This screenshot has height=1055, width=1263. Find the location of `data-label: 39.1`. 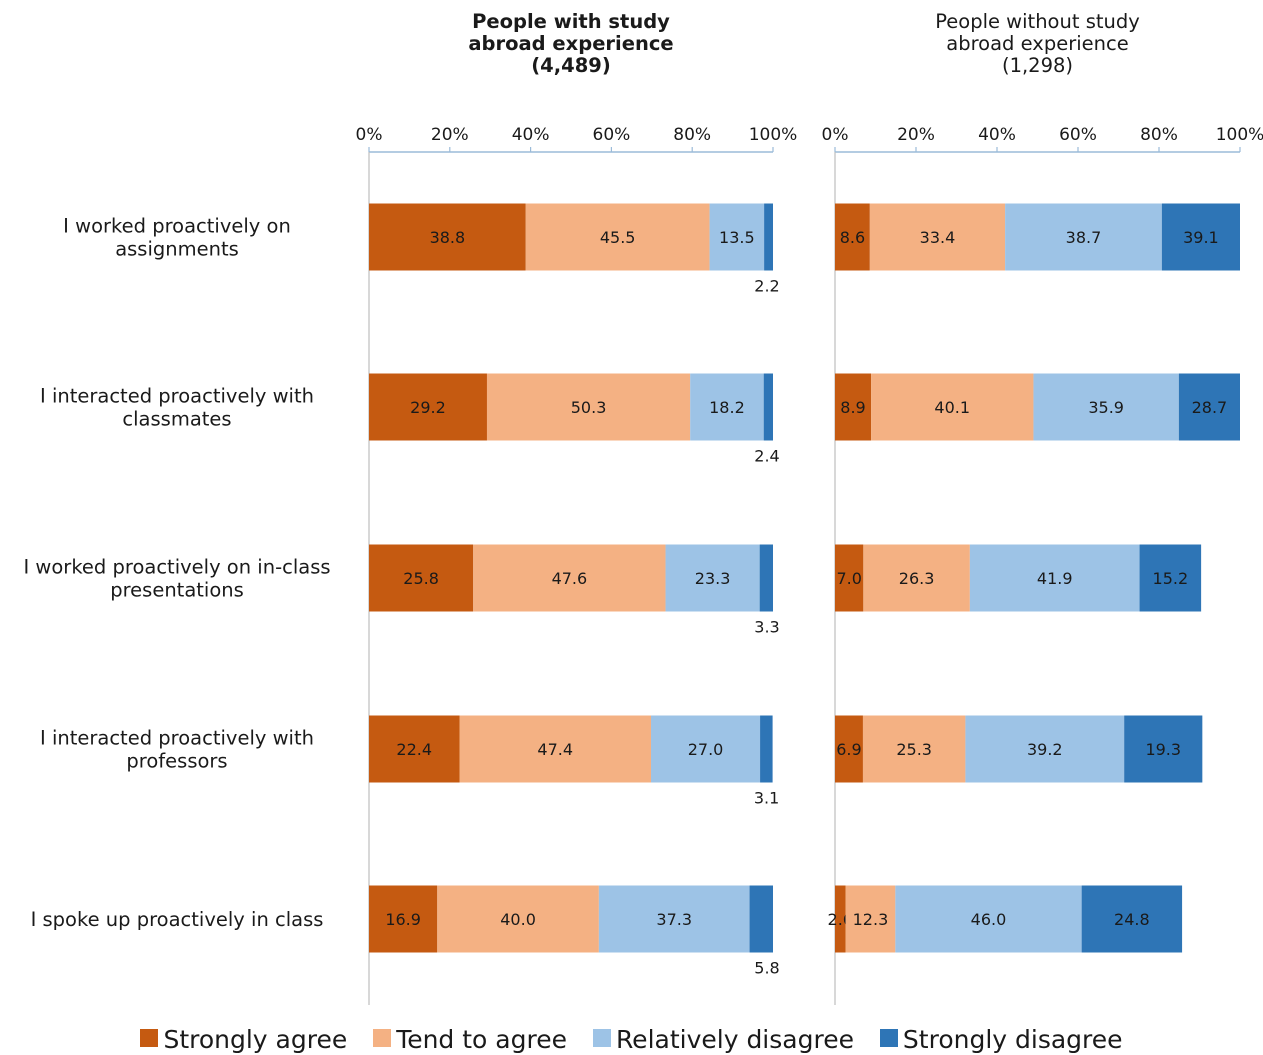

data-label: 39.1 is located at coordinates (1201, 237).